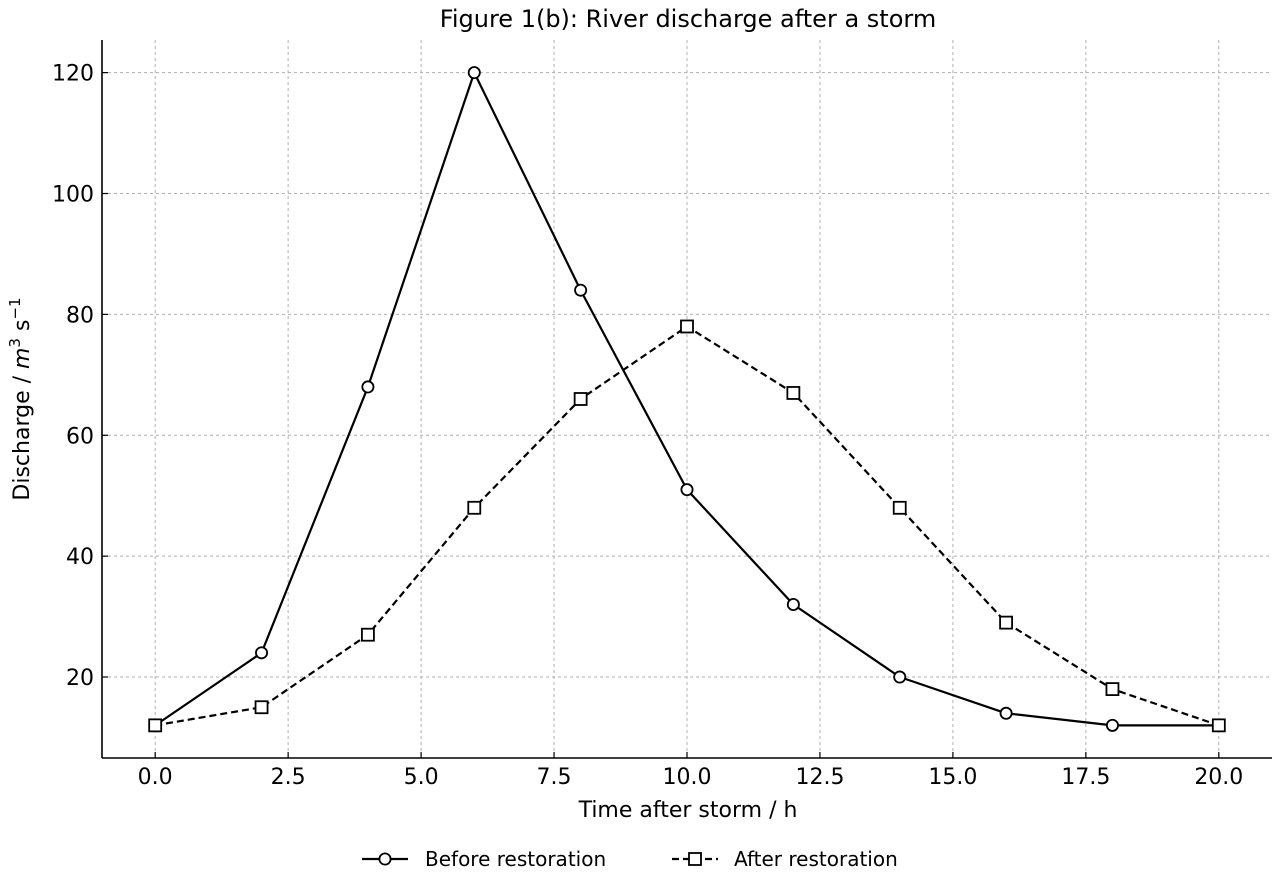 The height and width of the screenshot is (880, 1280). Describe the element at coordinates (73, 74) in the screenshot. I see `y-tick-label: 120` at that location.